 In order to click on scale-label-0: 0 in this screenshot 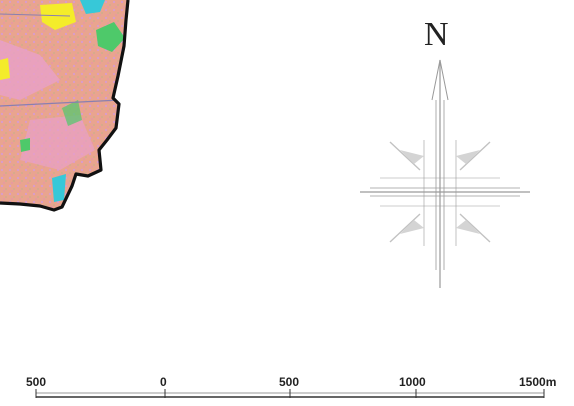, I will do `click(163, 382)`.